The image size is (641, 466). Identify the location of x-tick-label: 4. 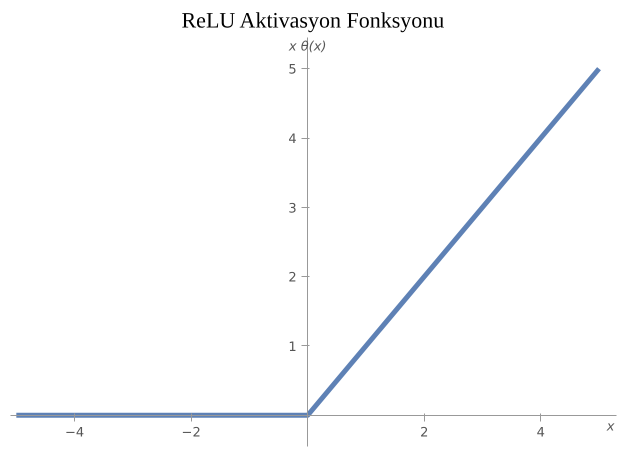
(540, 432).